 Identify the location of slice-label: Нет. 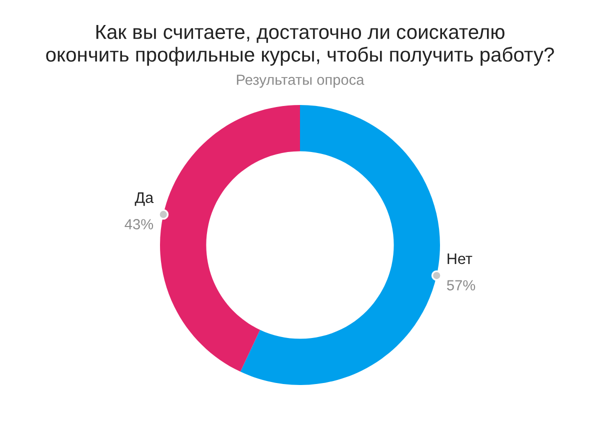
(460, 258).